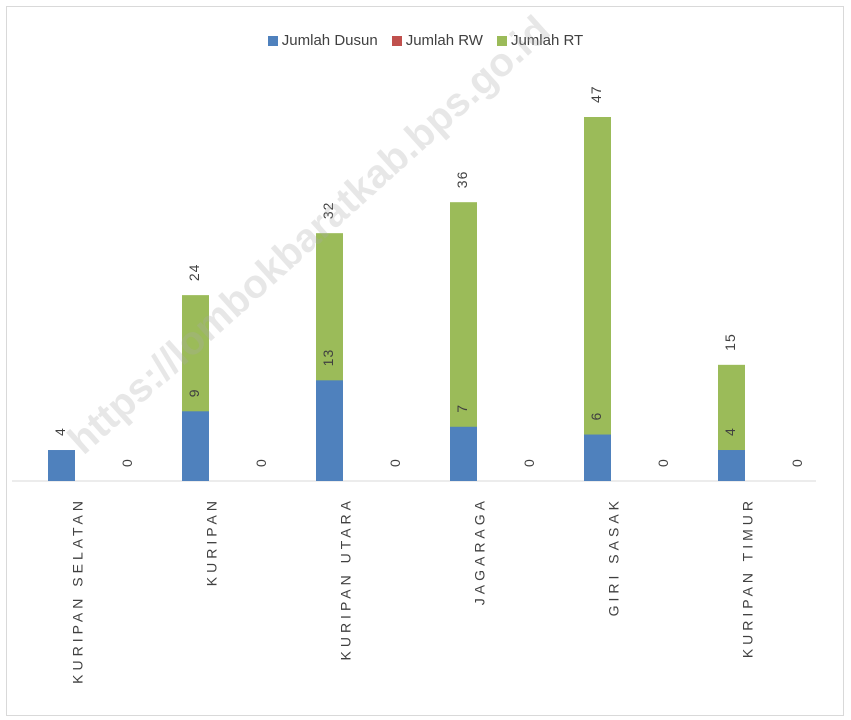 This screenshot has width=851, height=720. Describe the element at coordinates (663, 462) in the screenshot. I see `data-label-jumlah-rw-giri-sasak: 0` at that location.